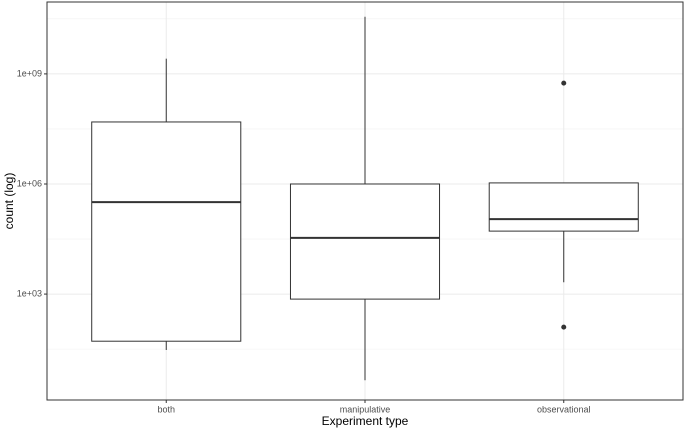 Image resolution: width=685 pixels, height=430 pixels. I want to click on y-tick-label: 1e+09, so click(29, 73).